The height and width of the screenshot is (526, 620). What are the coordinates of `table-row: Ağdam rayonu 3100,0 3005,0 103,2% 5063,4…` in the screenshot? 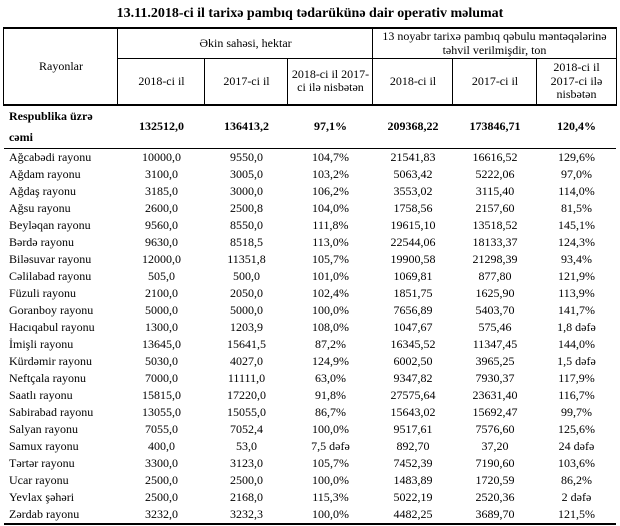 It's located at (310, 174).